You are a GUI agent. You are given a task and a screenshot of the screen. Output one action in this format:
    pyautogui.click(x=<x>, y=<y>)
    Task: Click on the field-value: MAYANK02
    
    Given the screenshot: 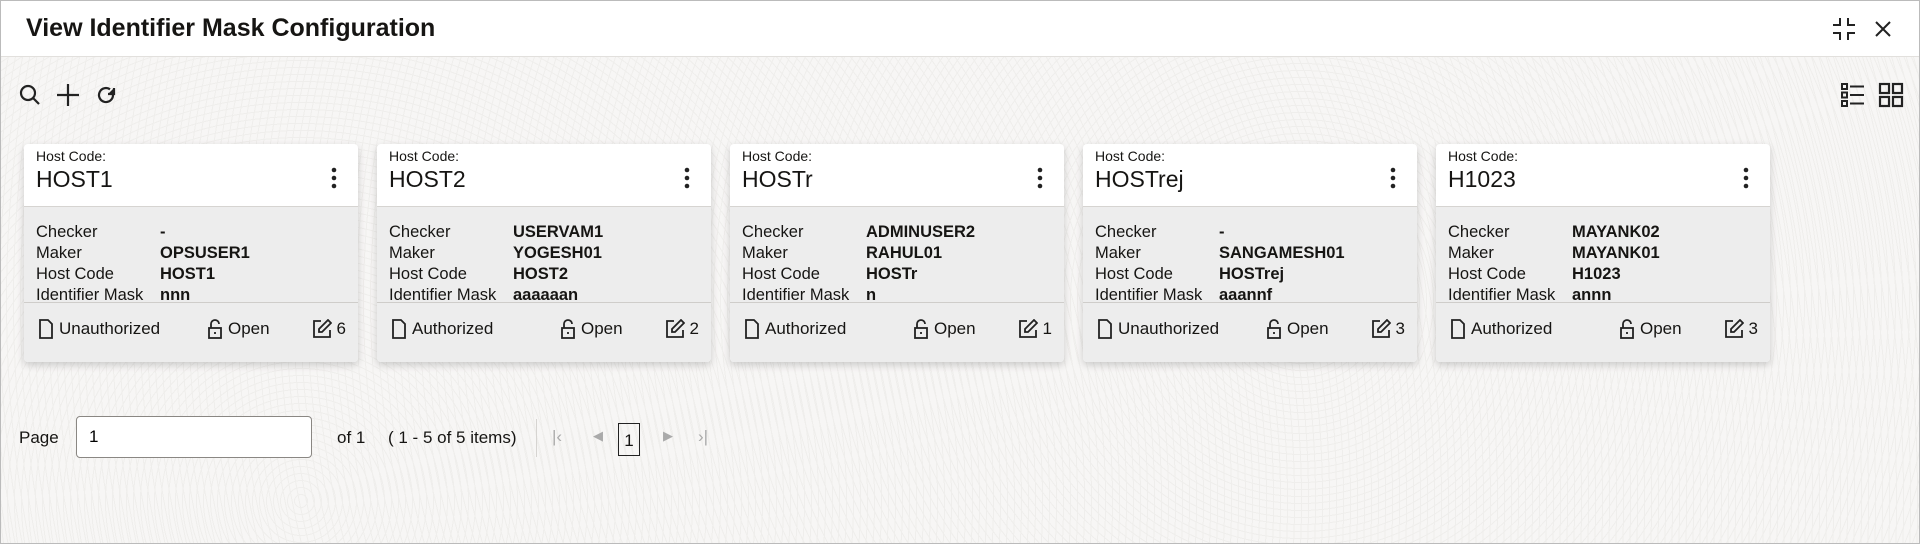 What is the action you would take?
    pyautogui.click(x=1616, y=232)
    